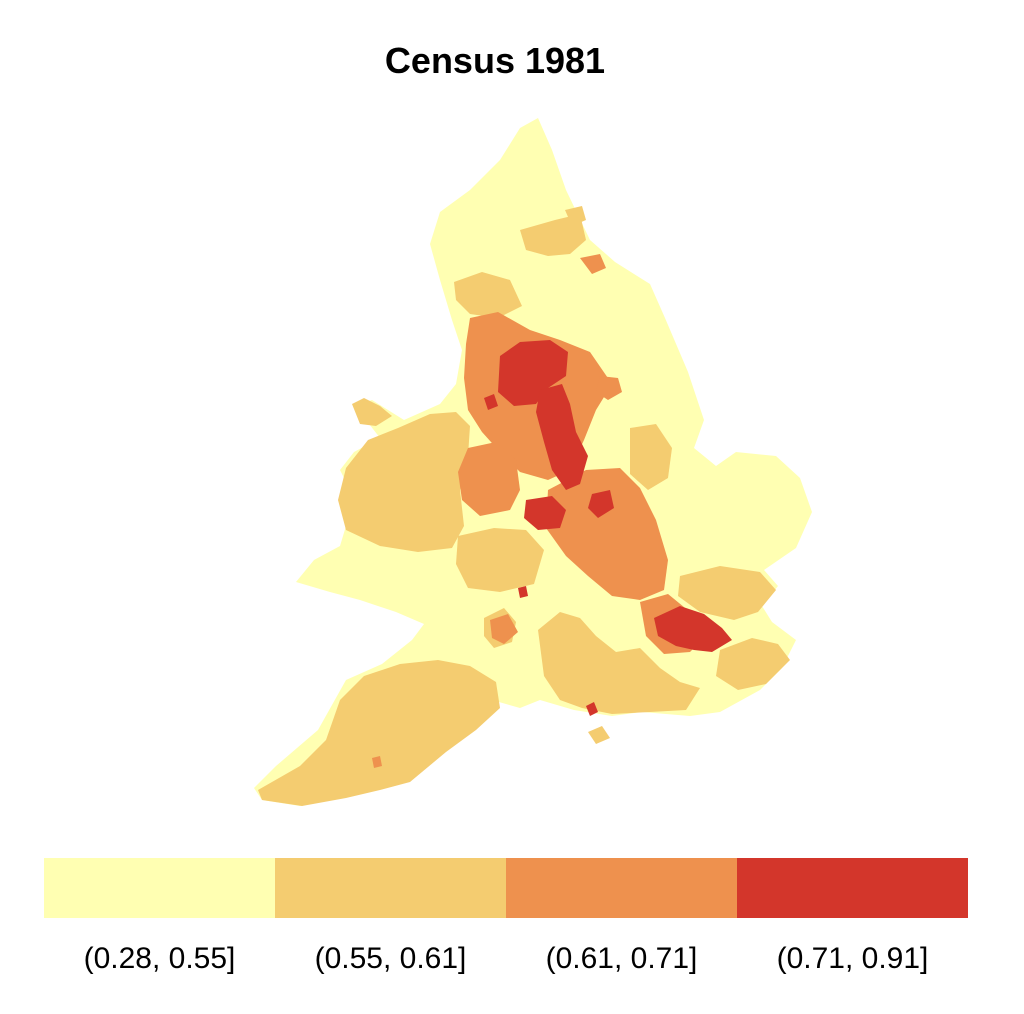 The height and width of the screenshot is (1014, 1024). Describe the element at coordinates (545, 513) in the screenshot. I see `region-birmingham` at that location.